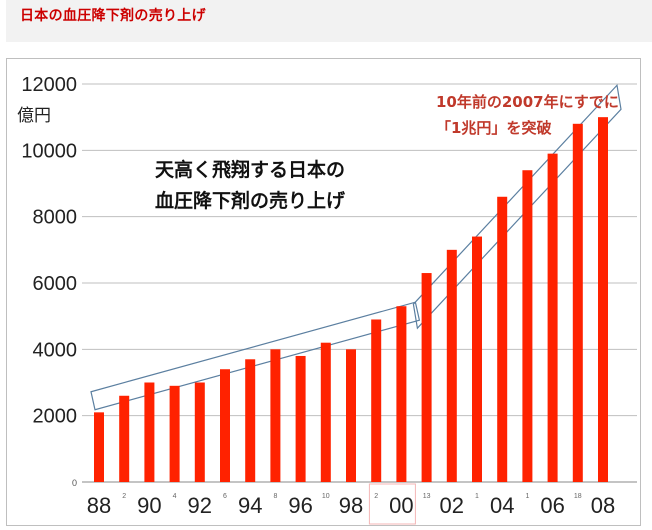 The image size is (652, 530). Describe the element at coordinates (55, 284) in the screenshot. I see `y-tick-label: 6000` at that location.